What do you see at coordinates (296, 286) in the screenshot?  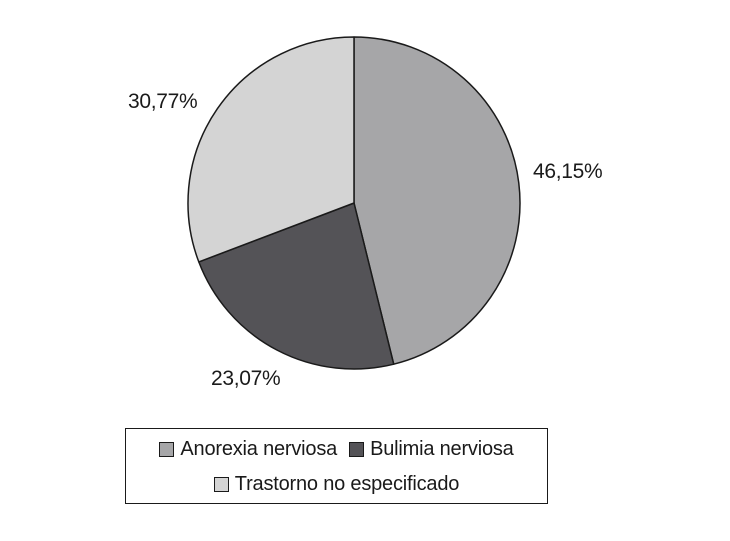 I see `pie-slice-bulimia` at bounding box center [296, 286].